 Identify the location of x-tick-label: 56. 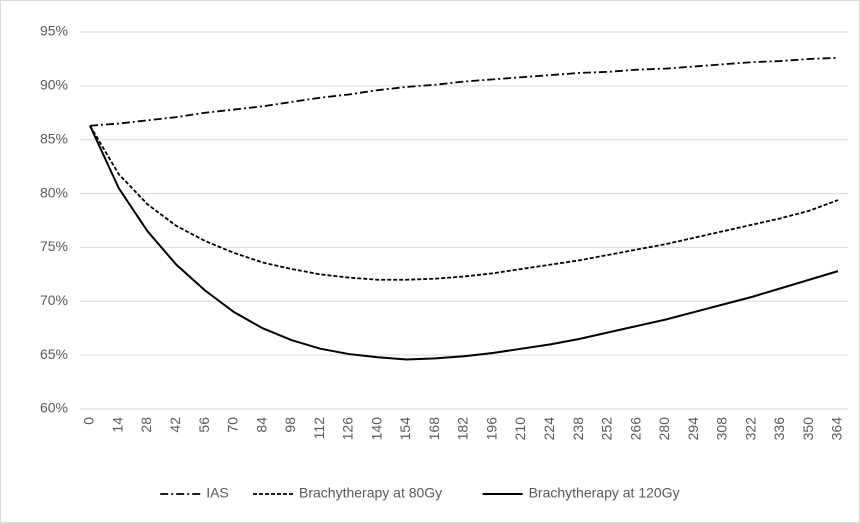
(204, 425).